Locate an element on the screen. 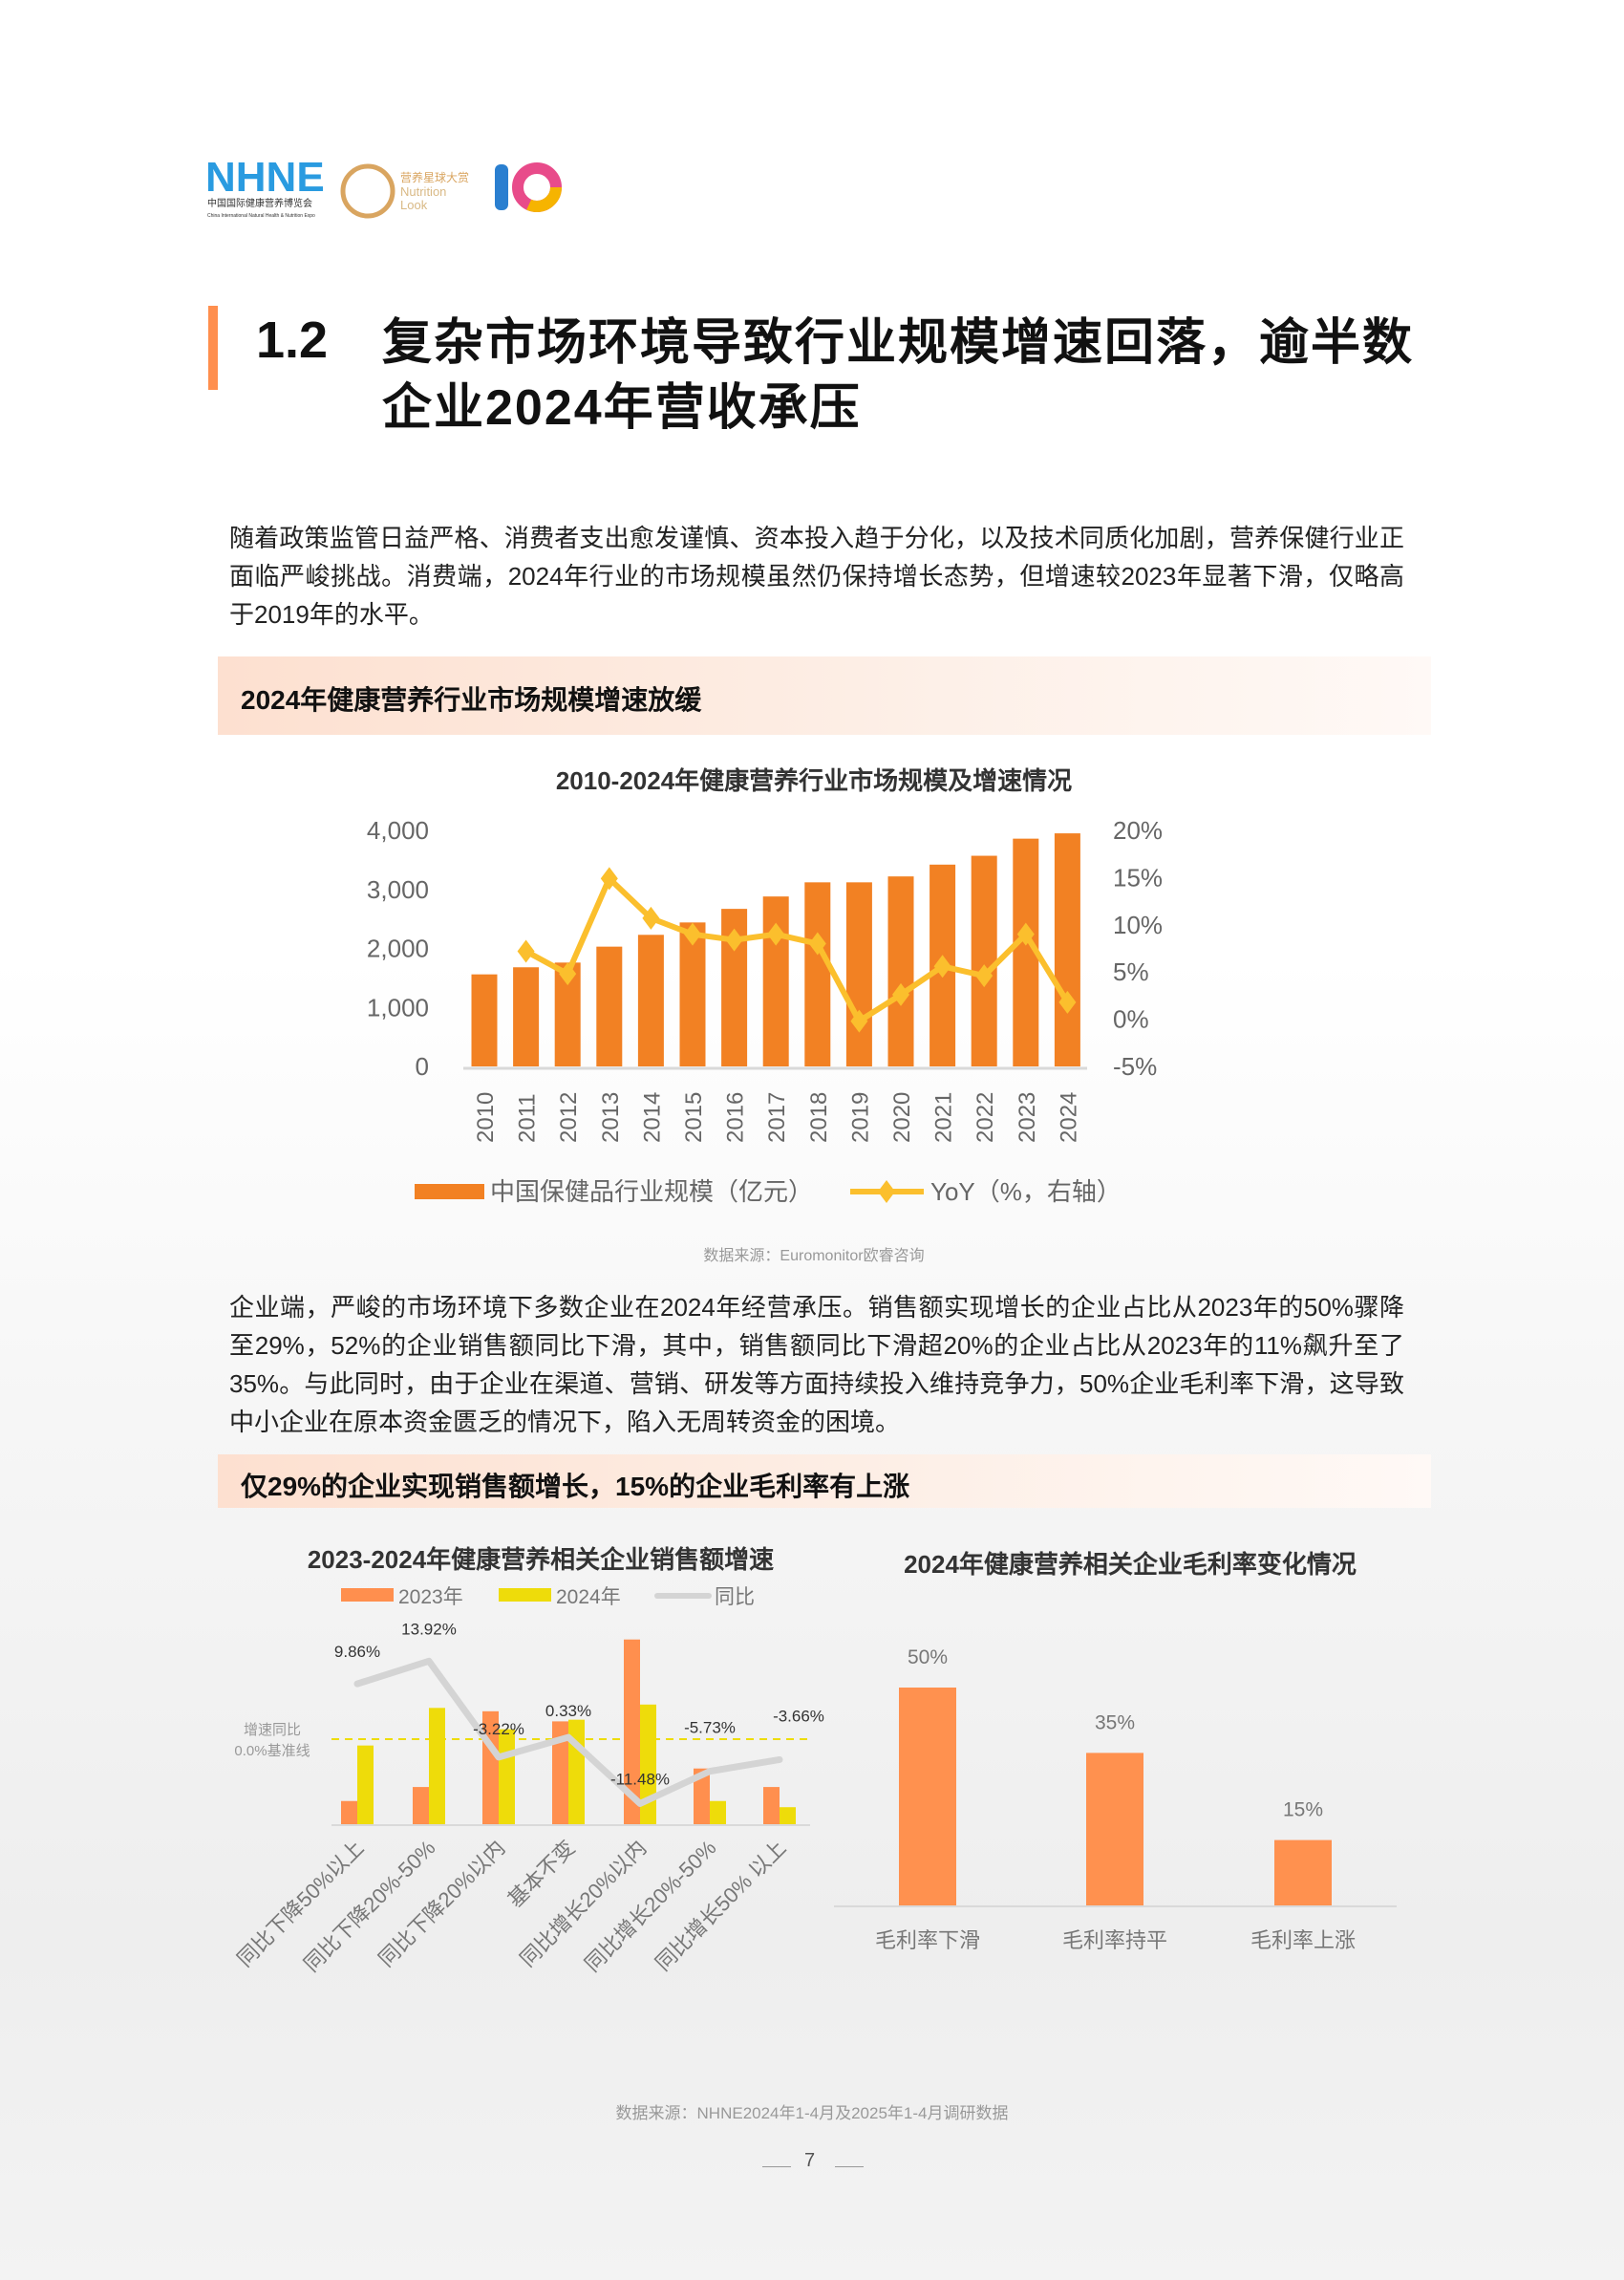 Image resolution: width=1624 pixels, height=2280 pixels. right-axis-tick-label: 5% is located at coordinates (1131, 972).